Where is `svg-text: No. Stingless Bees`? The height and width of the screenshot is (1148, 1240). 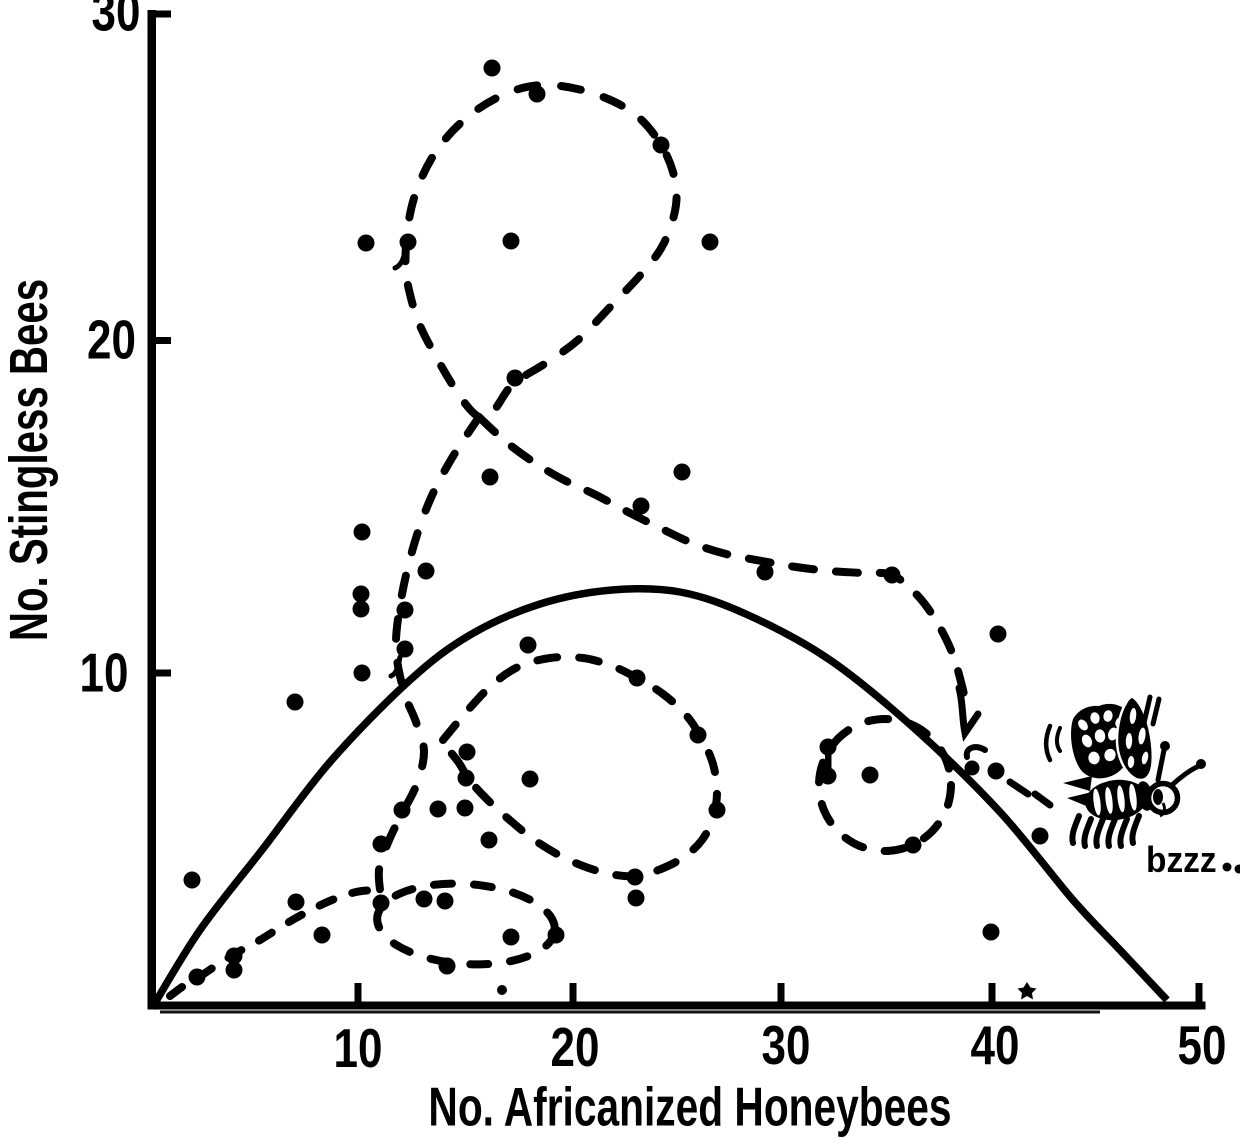 svg-text: No. Stingless Bees is located at coordinates (29, 460).